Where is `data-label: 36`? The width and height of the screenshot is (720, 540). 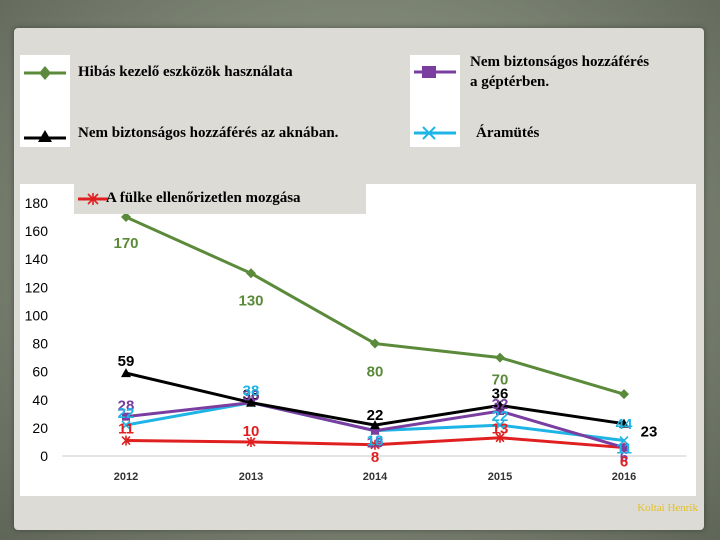
data-label: 36 is located at coordinates (500, 393).